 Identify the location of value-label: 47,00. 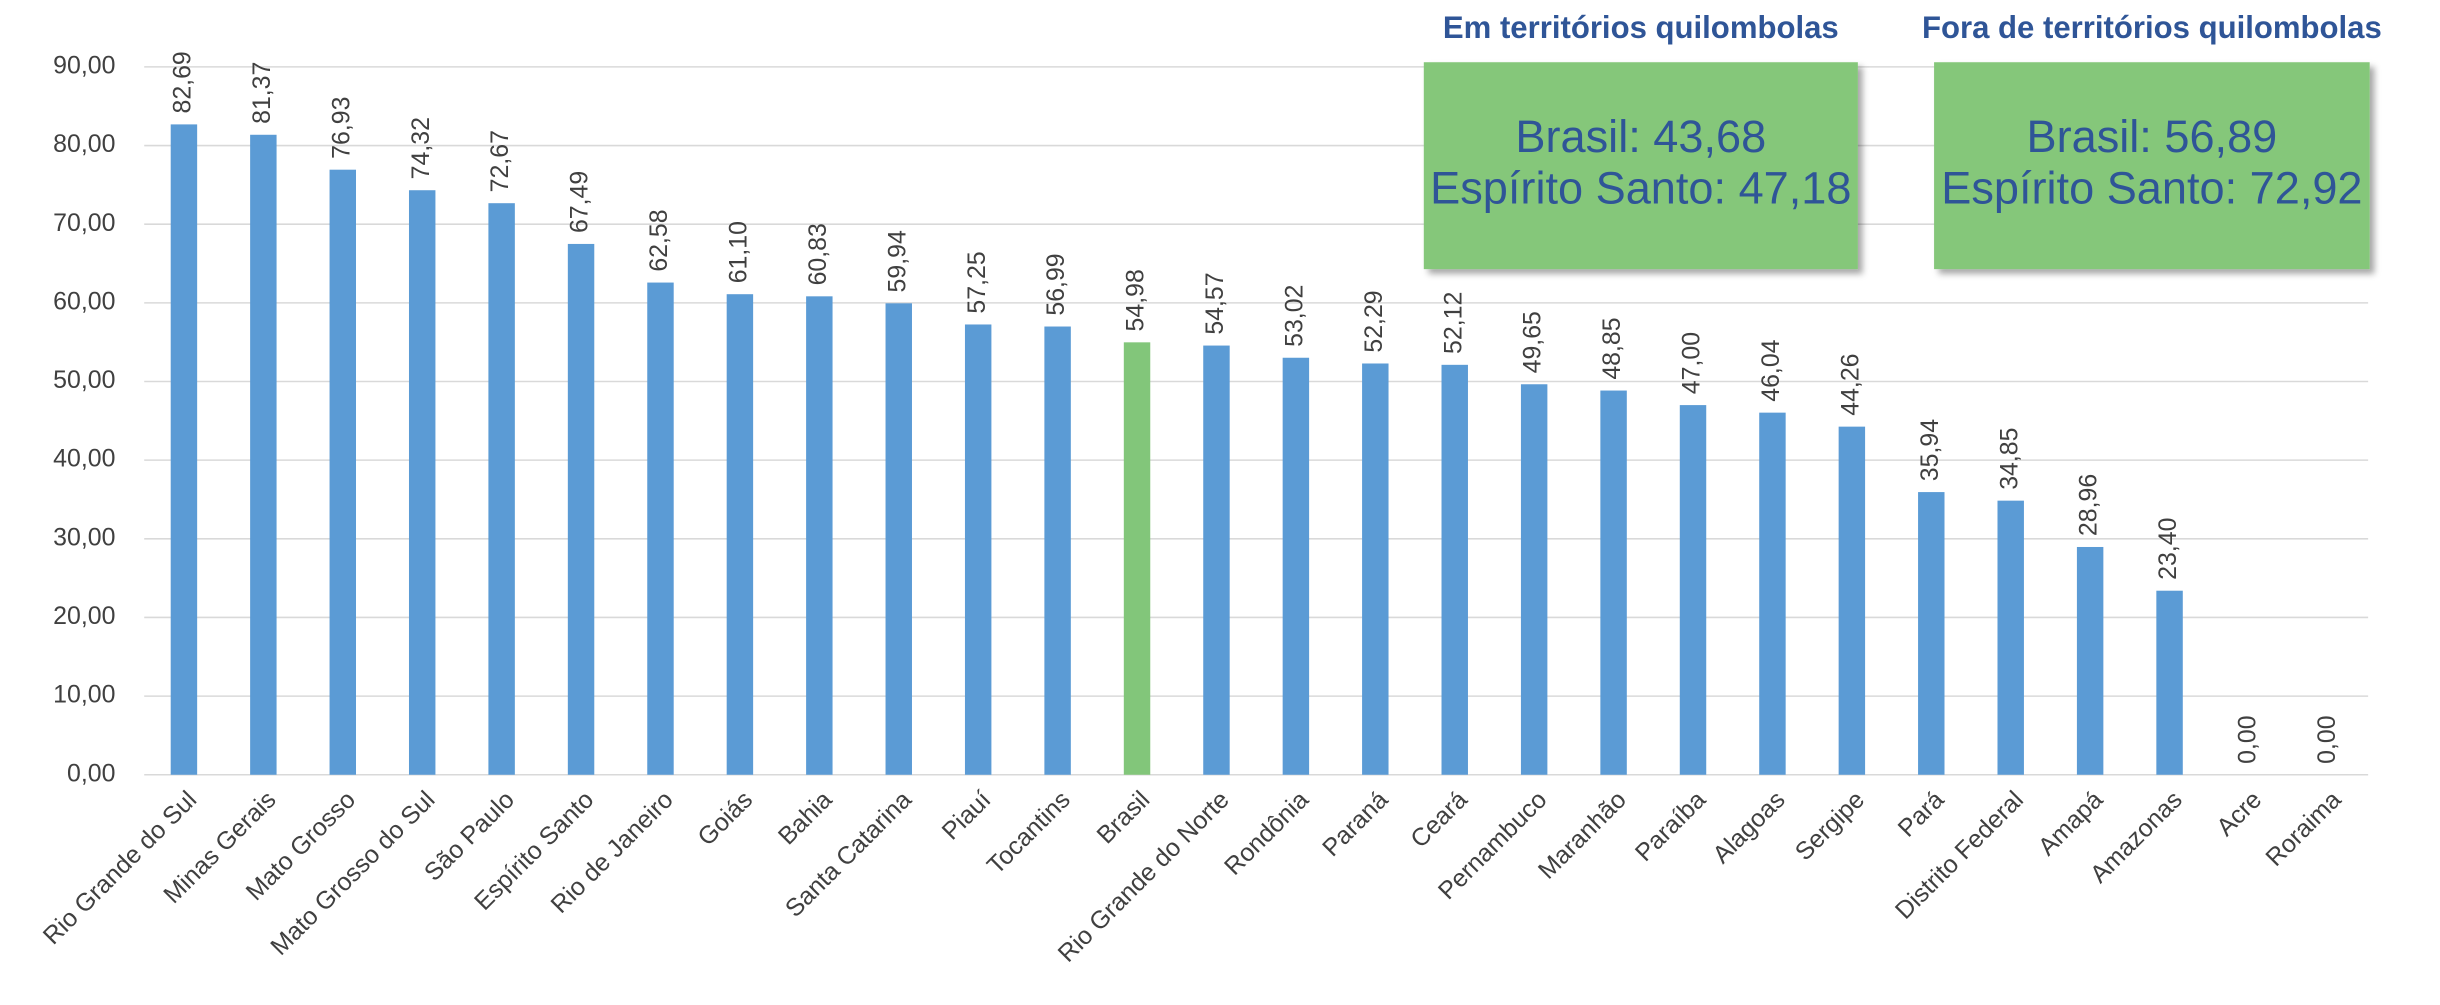
(1692, 363).